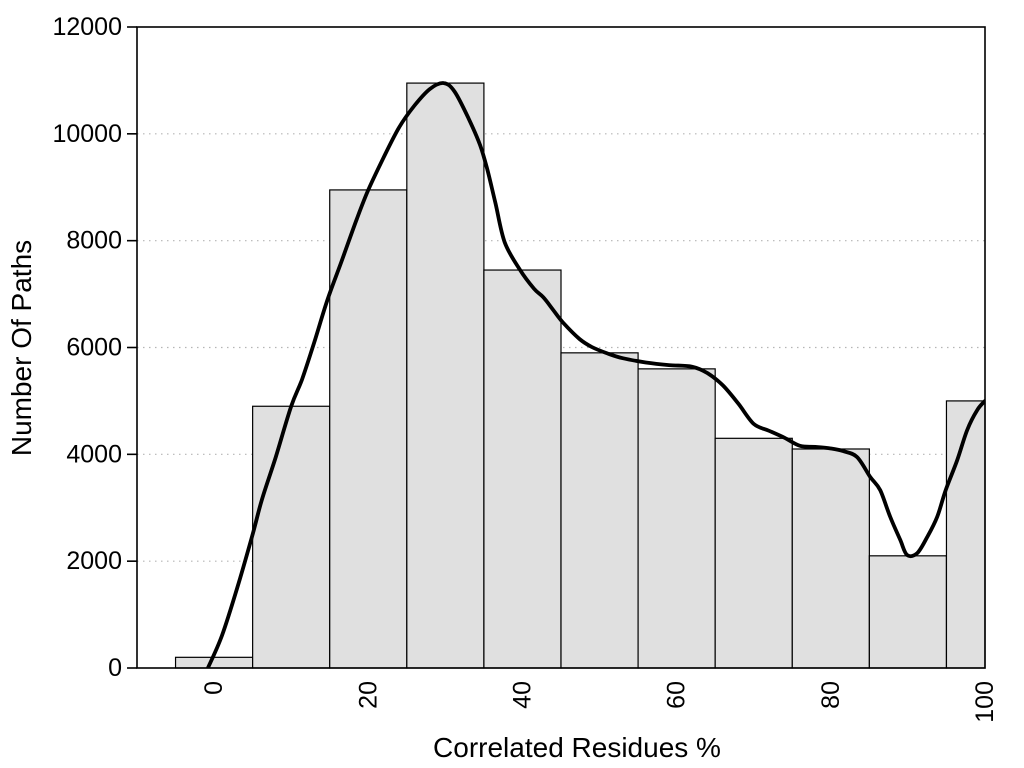  Describe the element at coordinates (94, 241) in the screenshot. I see `y-tick-label: 8000` at that location.